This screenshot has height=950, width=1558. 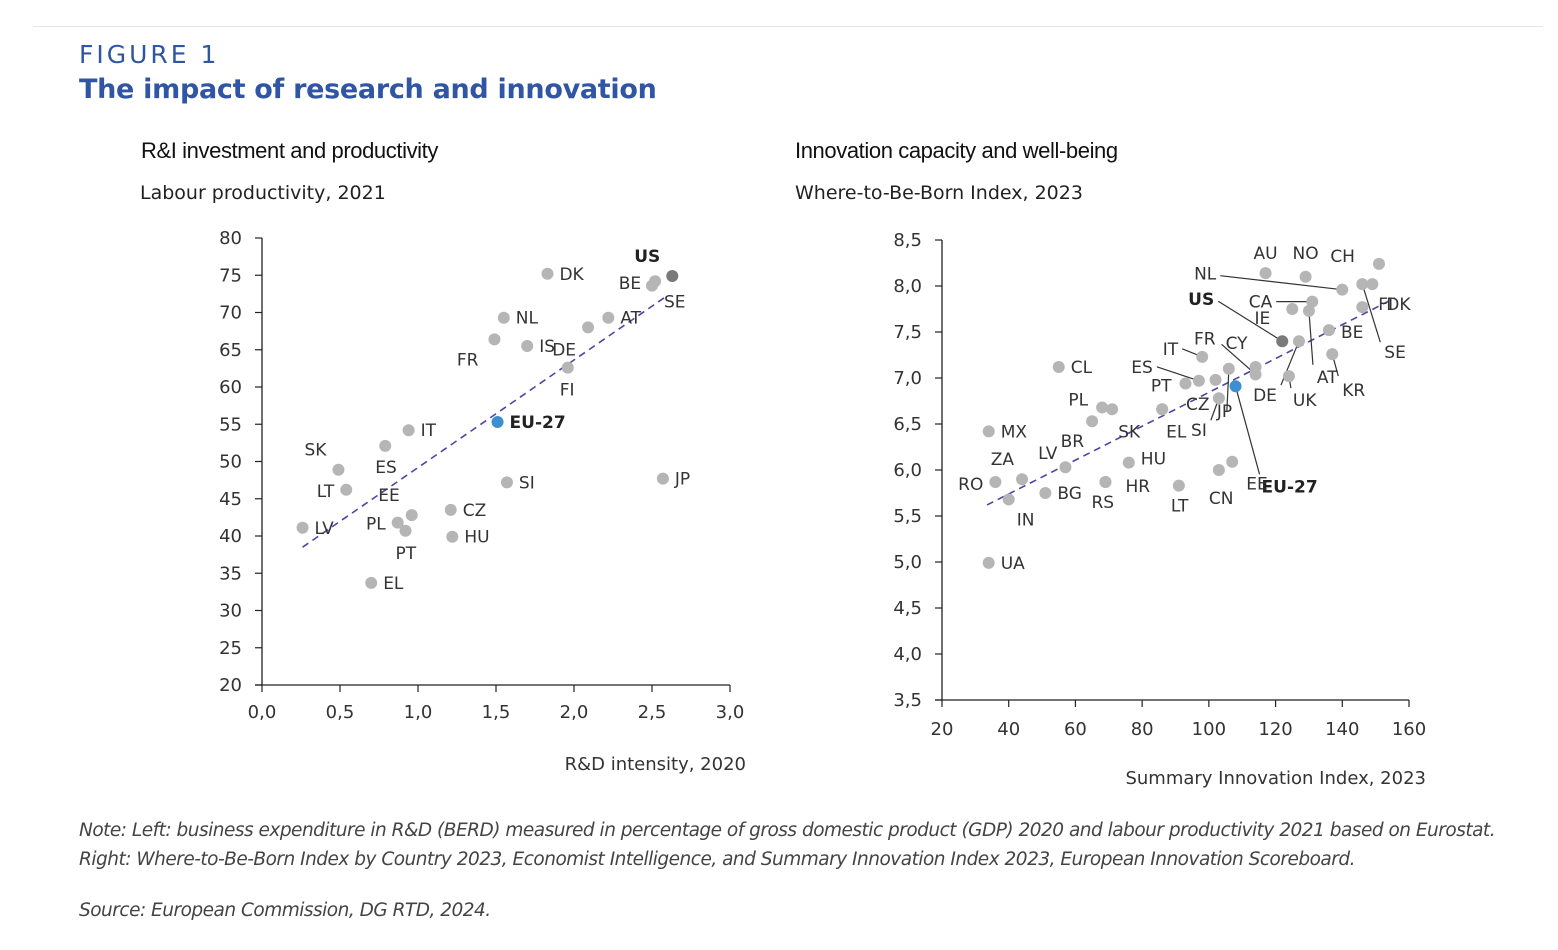 I want to click on y-tick-label: 30, so click(x=230, y=611).